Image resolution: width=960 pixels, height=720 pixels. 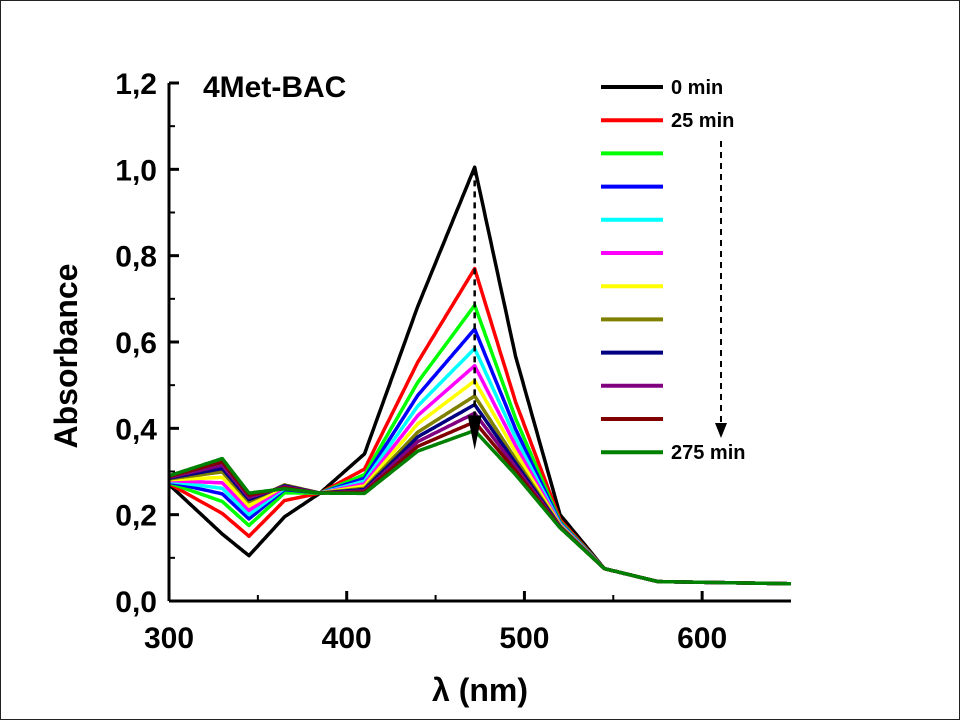 What do you see at coordinates (136, 343) in the screenshot?
I see `y-tick-label: 0,6` at bounding box center [136, 343].